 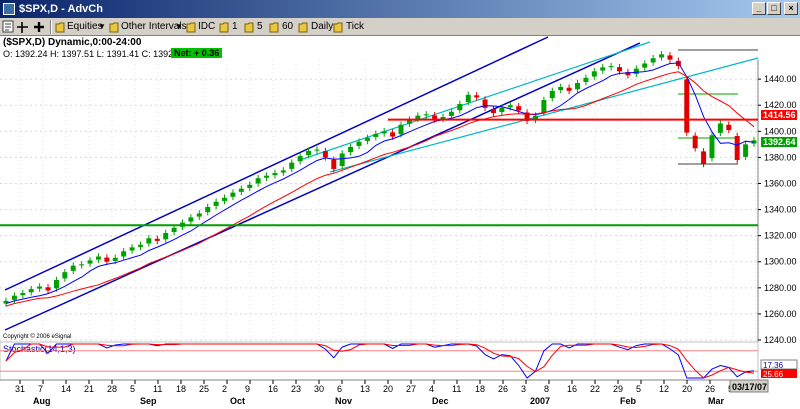 What do you see at coordinates (235, 26) in the screenshot?
I see `interval-1-button: 1` at bounding box center [235, 26].